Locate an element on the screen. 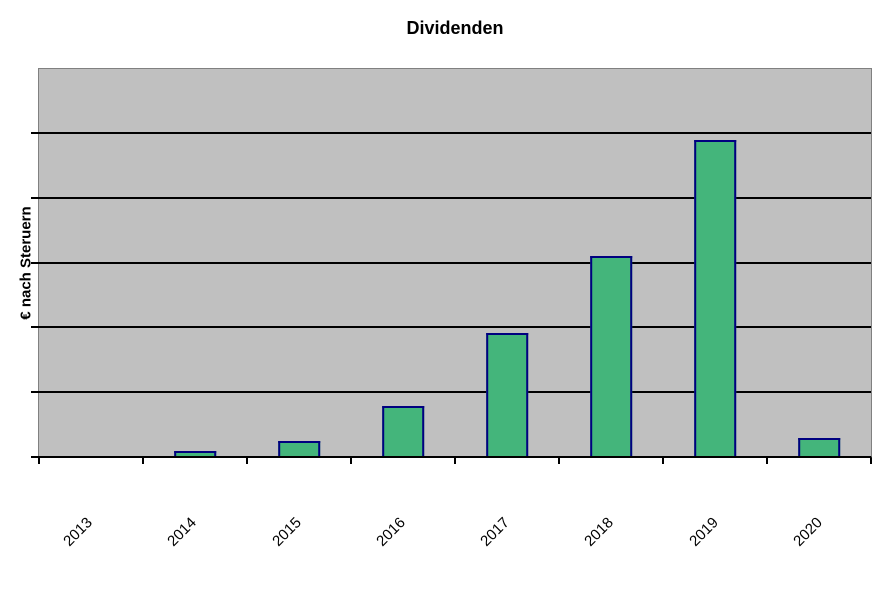 The image size is (884, 594). bar-2017 is located at coordinates (507, 394).